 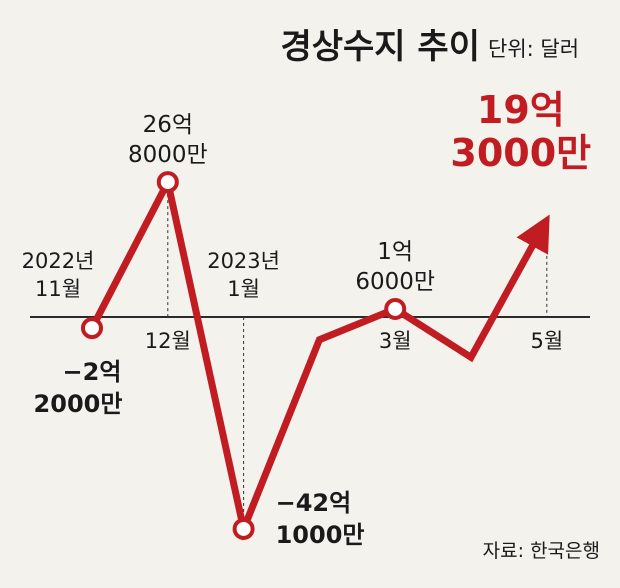 I want to click on unit-label: 단위: 달러, so click(x=533, y=49).